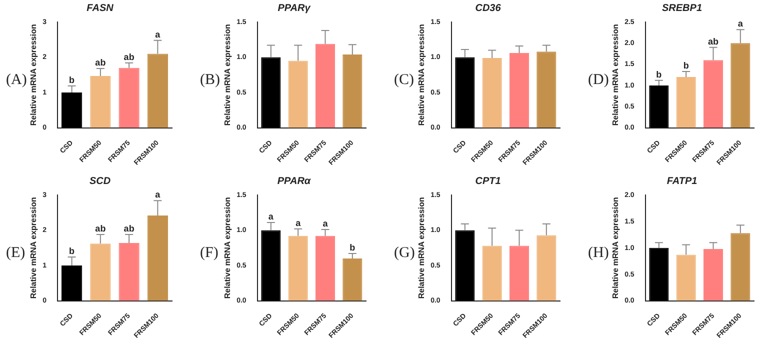 The height and width of the screenshot is (346, 776). What do you see at coordinates (100, 8) in the screenshot?
I see `chart-title: FASN` at bounding box center [100, 8].